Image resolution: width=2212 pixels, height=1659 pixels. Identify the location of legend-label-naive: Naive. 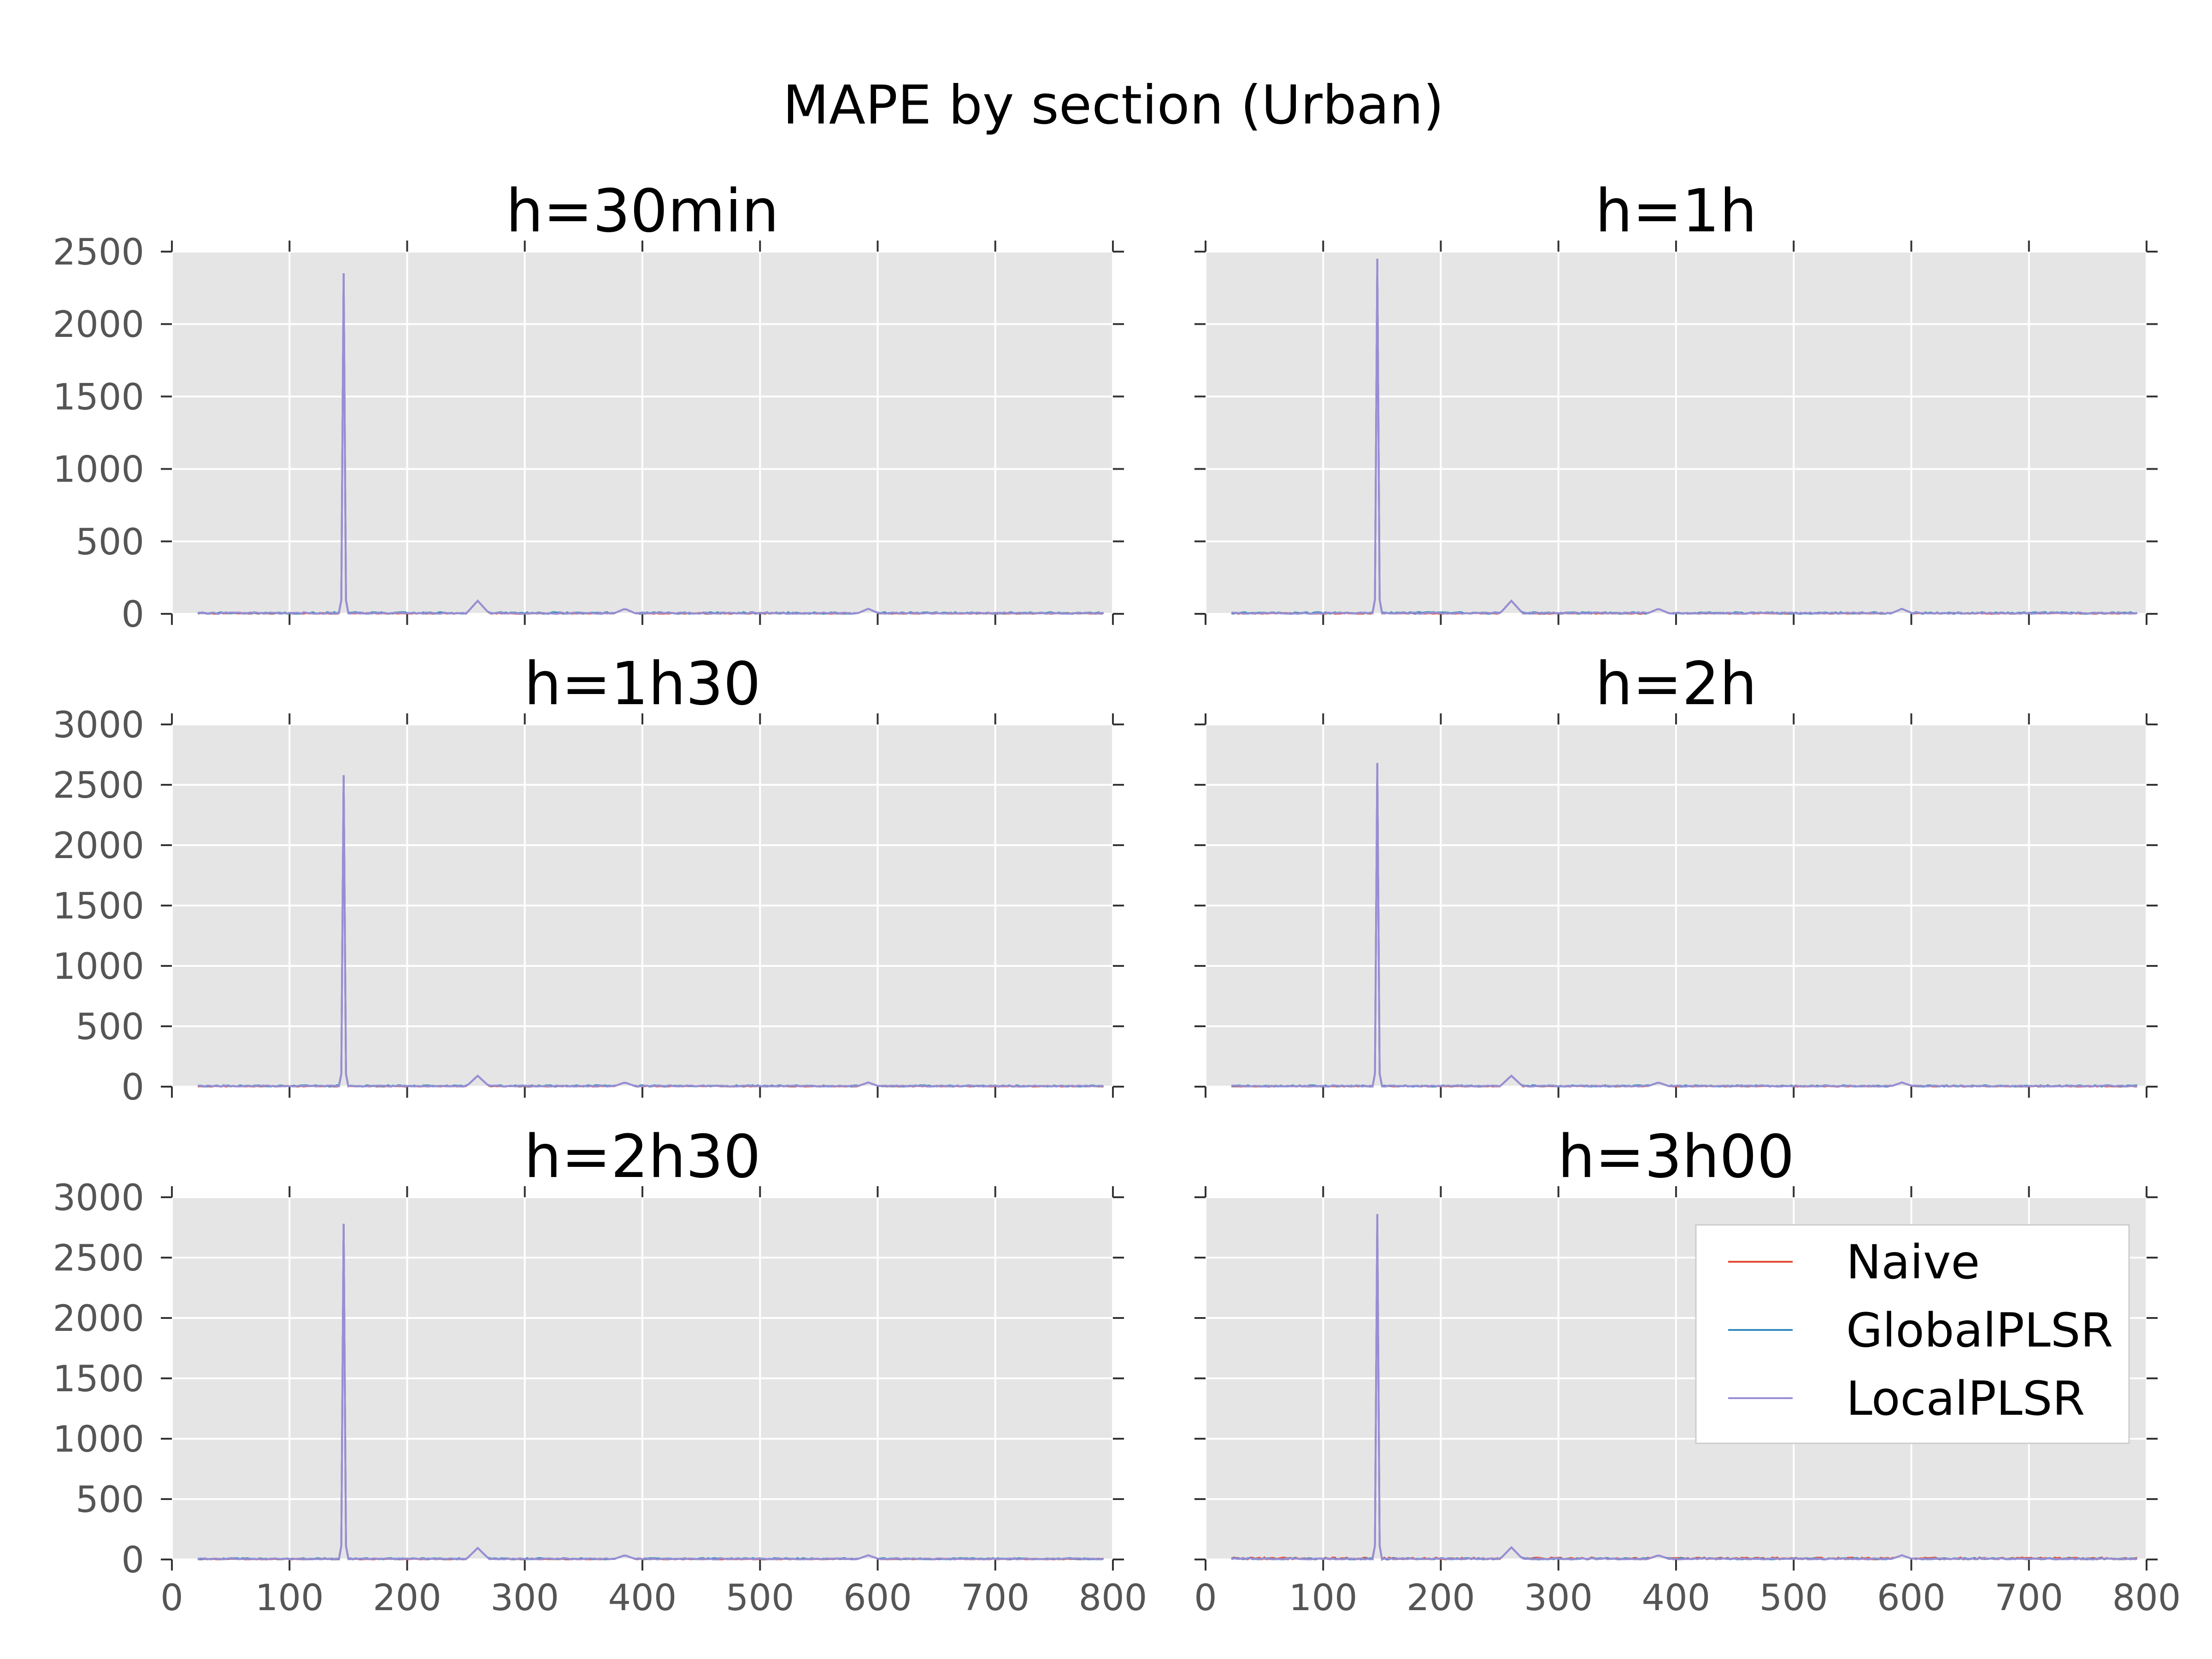
(1913, 1262).